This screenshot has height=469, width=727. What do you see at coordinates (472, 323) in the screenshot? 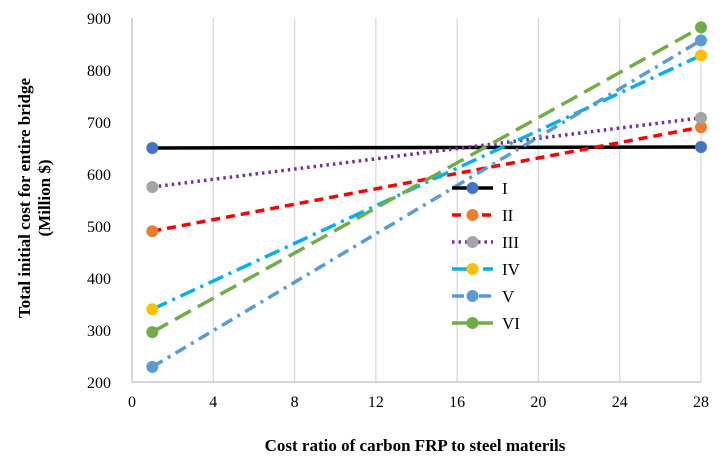
I see `legend-marker-VI` at bounding box center [472, 323].